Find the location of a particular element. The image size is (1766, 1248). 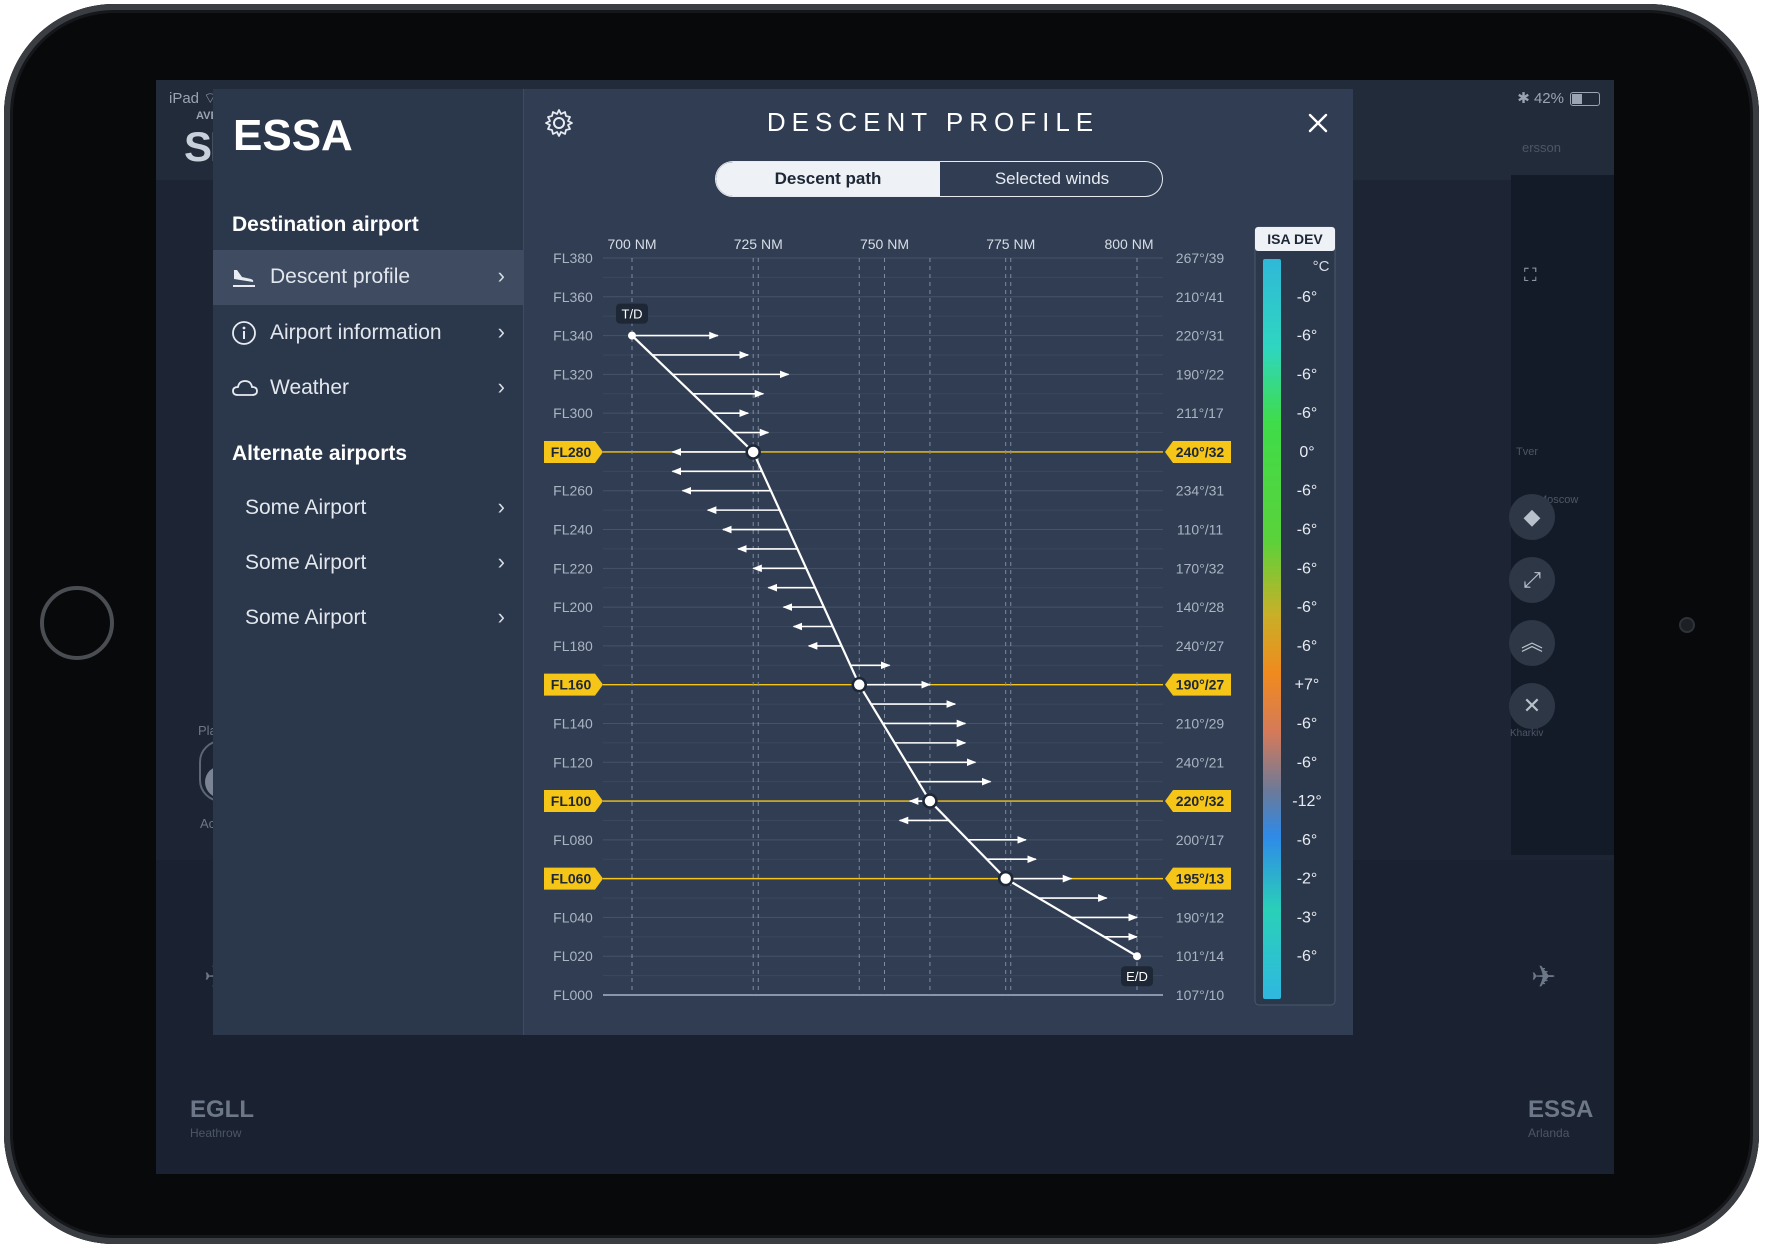

x-tick-label: 700 NM is located at coordinates (631, 244).